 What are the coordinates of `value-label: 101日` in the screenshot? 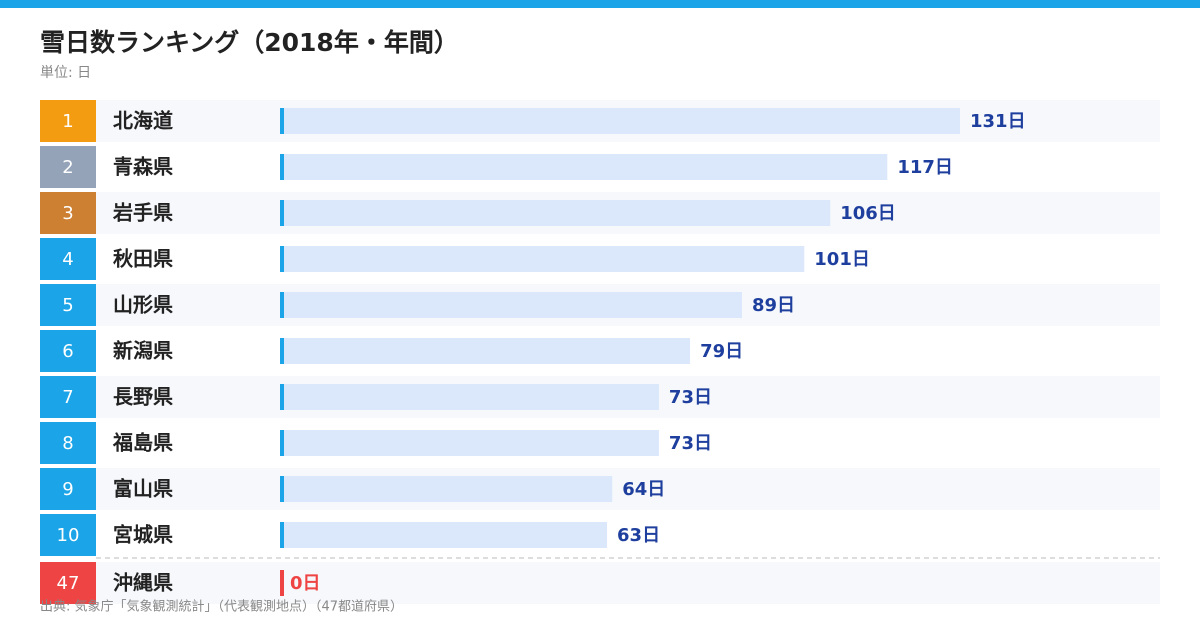 It's located at (842, 259).